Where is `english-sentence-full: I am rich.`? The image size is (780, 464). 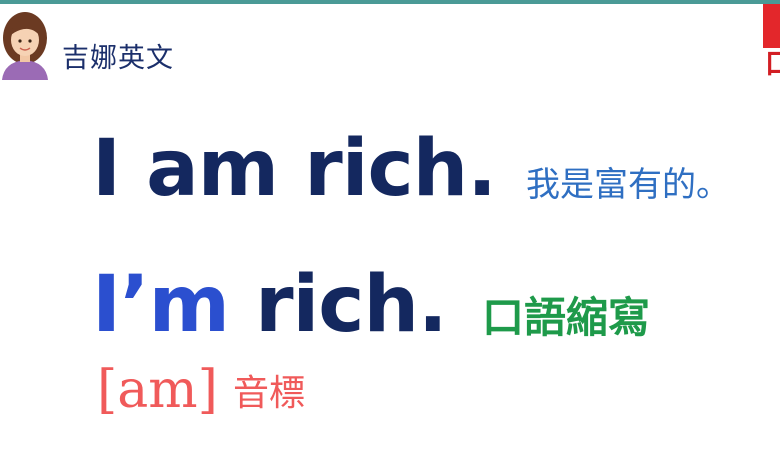
english-sentence-full: I am rich. is located at coordinates (294, 169).